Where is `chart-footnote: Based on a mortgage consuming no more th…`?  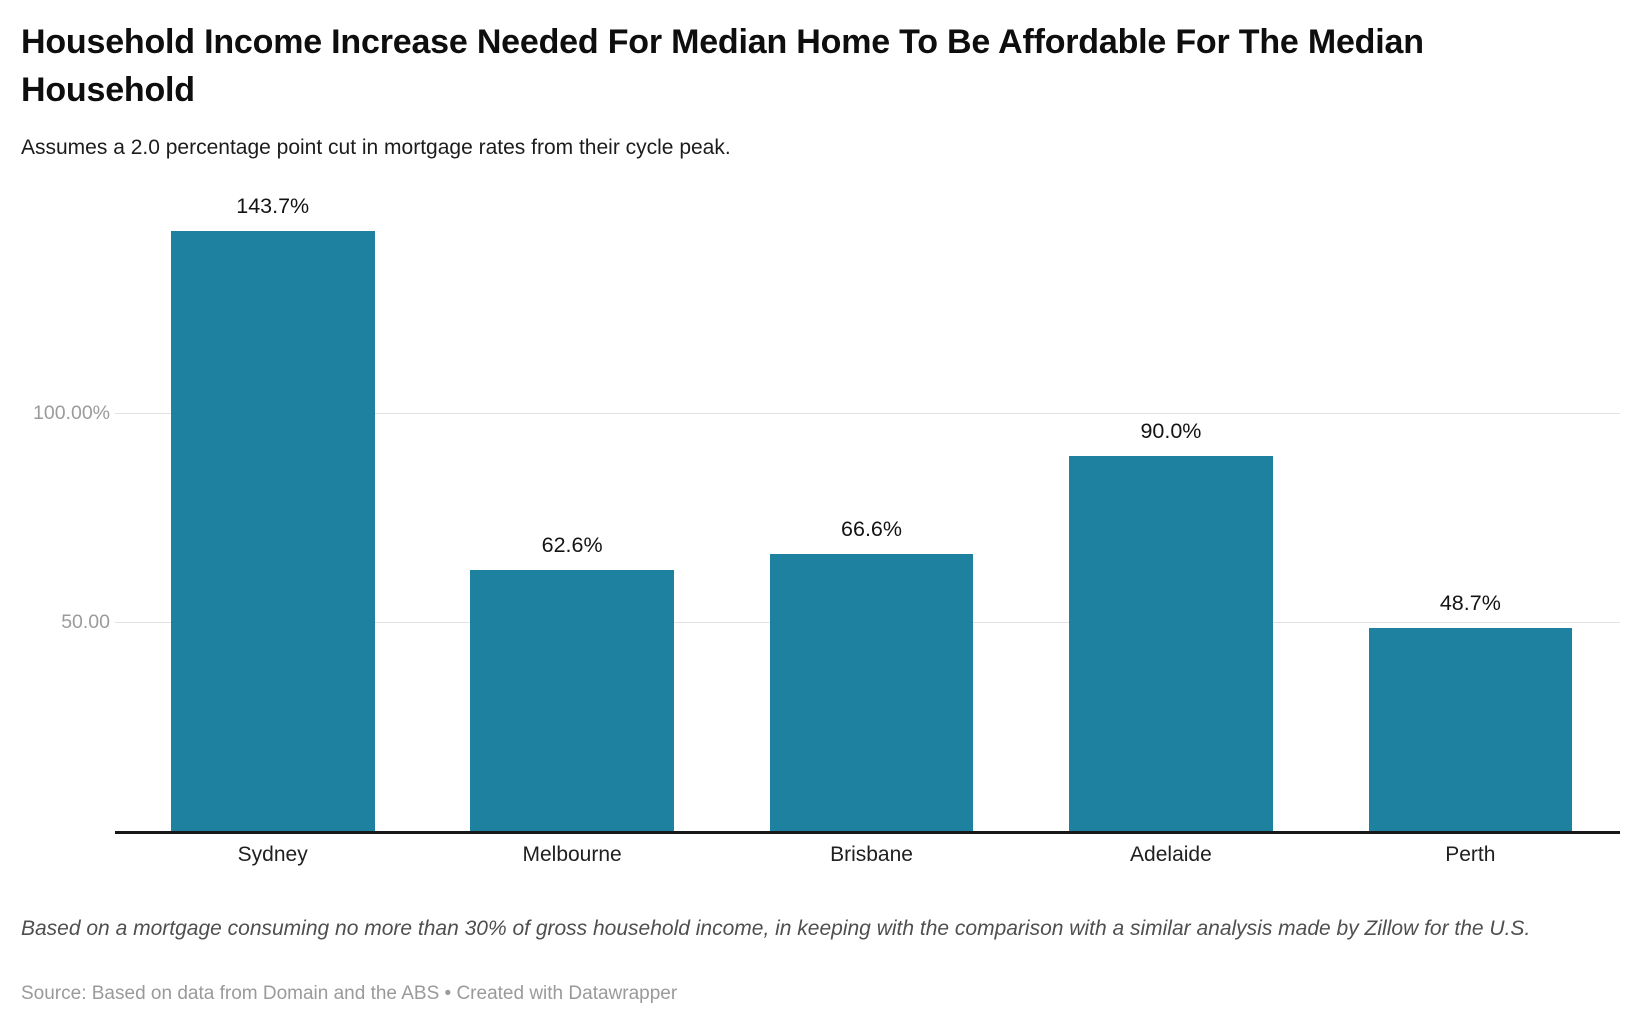 chart-footnote: Based on a mortgage consuming no more th… is located at coordinates (776, 928).